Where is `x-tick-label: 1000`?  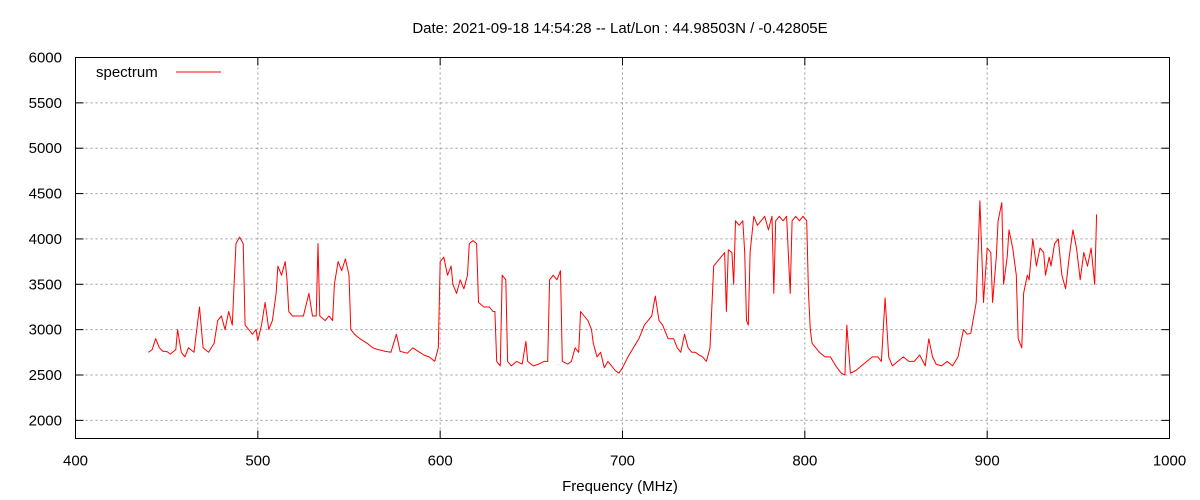
x-tick-label: 1000 is located at coordinates (1169, 461).